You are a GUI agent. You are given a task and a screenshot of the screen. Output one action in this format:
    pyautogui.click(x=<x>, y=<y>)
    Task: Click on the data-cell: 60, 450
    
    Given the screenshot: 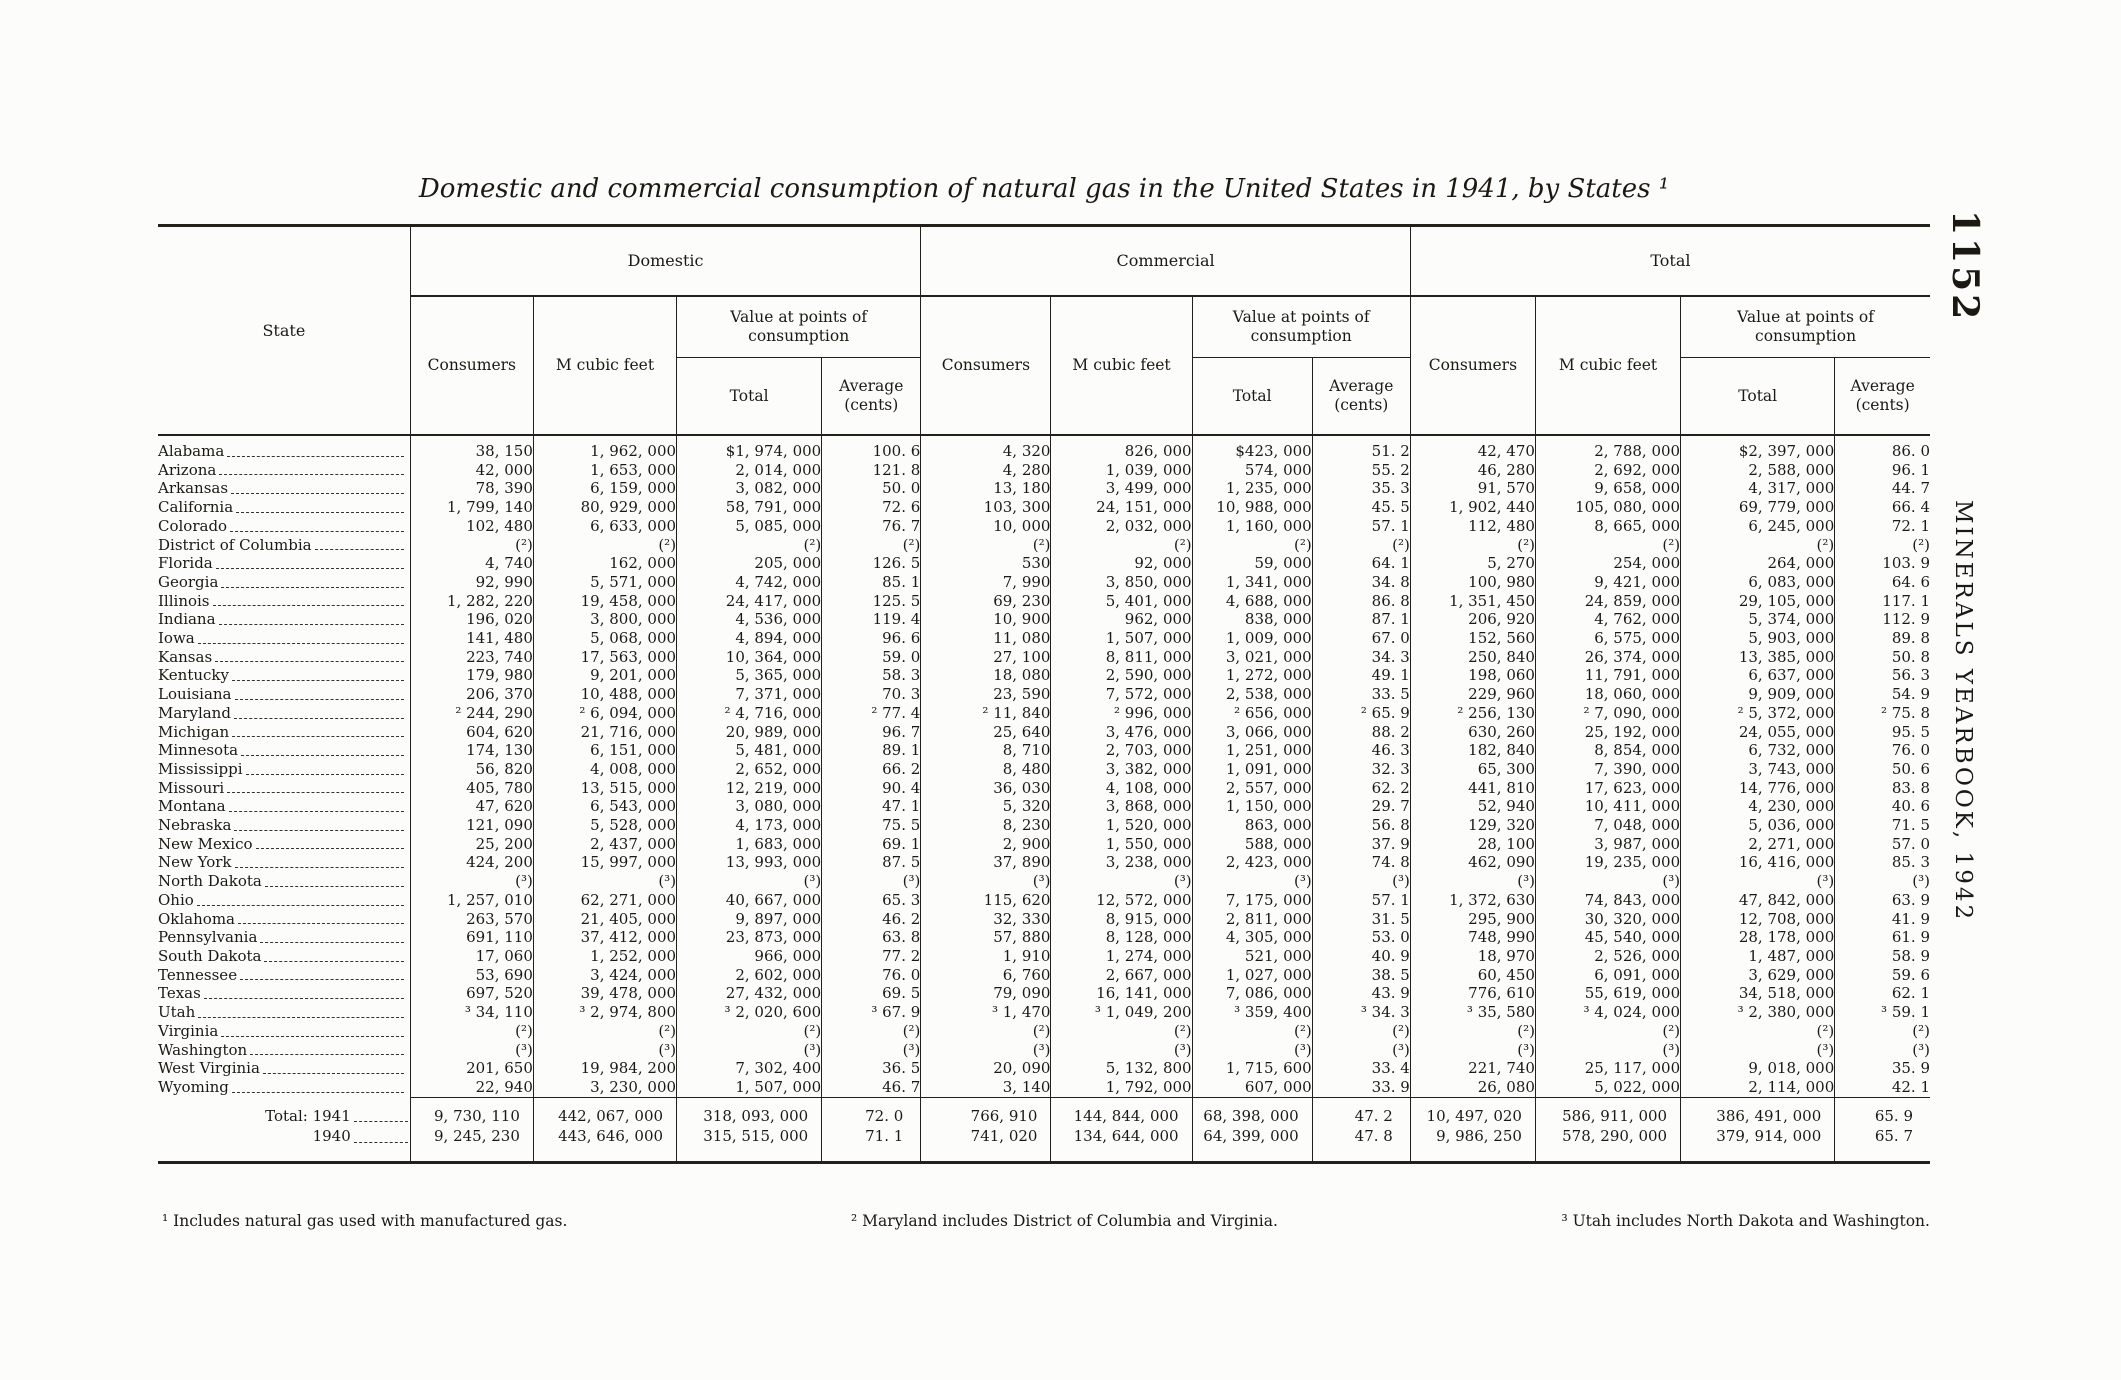 What is the action you would take?
    pyautogui.click(x=1472, y=975)
    